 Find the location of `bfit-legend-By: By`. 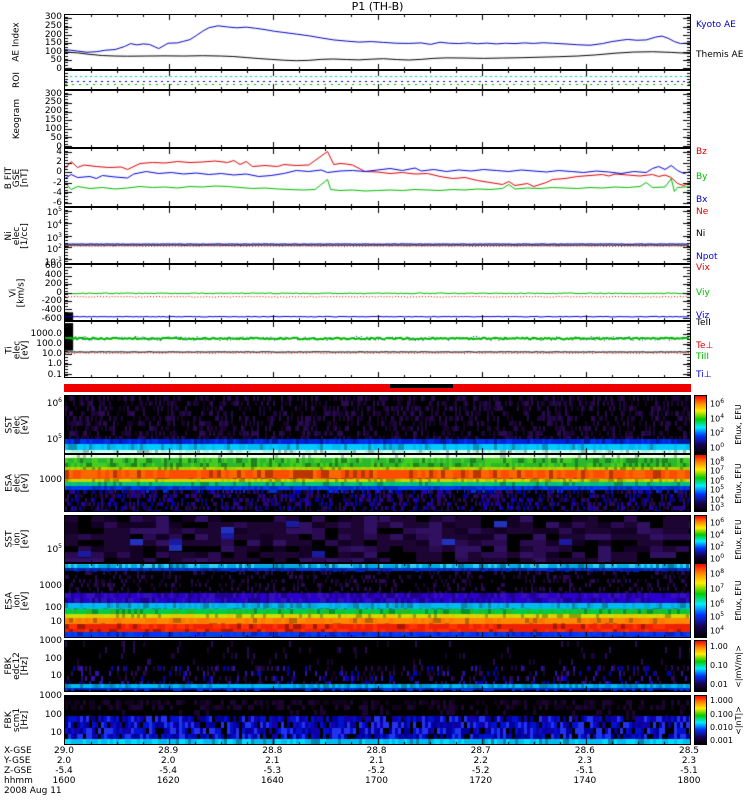

bfit-legend-By: By is located at coordinates (702, 176).